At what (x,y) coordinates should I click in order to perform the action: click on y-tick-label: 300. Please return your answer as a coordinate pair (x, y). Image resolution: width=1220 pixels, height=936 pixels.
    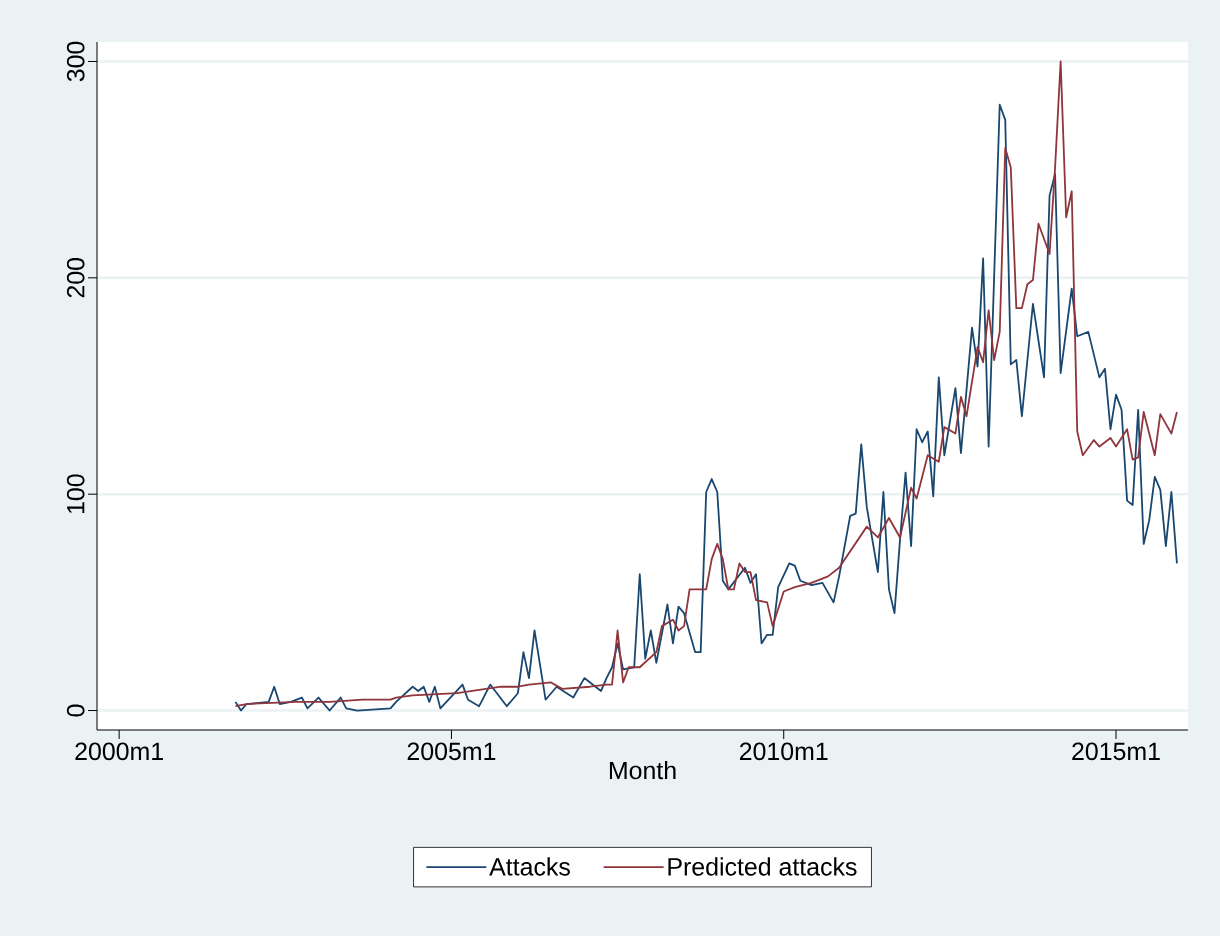
    Looking at the image, I should click on (75, 61).